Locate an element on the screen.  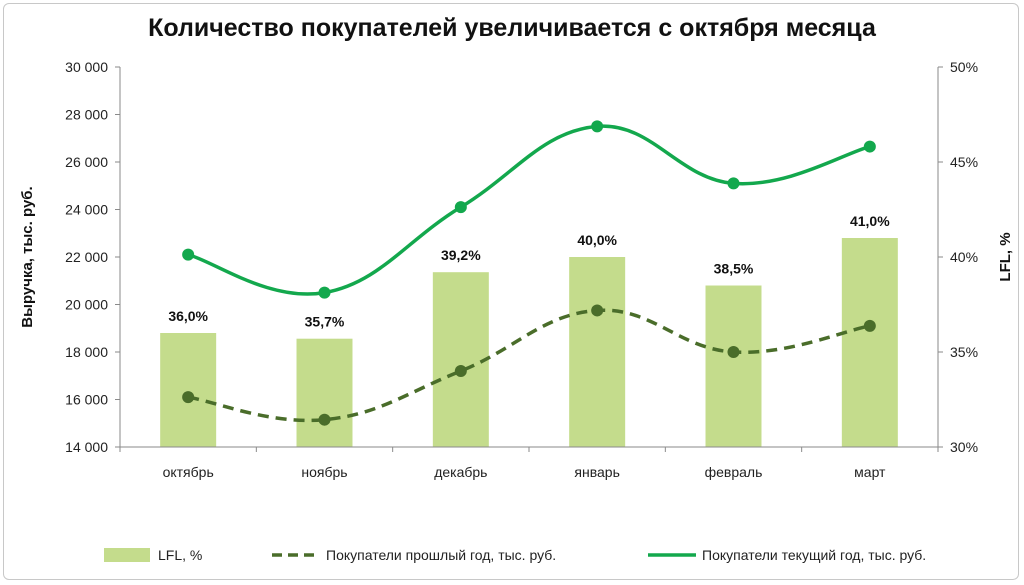
left-tick-label: 30 000 is located at coordinates (86, 67).